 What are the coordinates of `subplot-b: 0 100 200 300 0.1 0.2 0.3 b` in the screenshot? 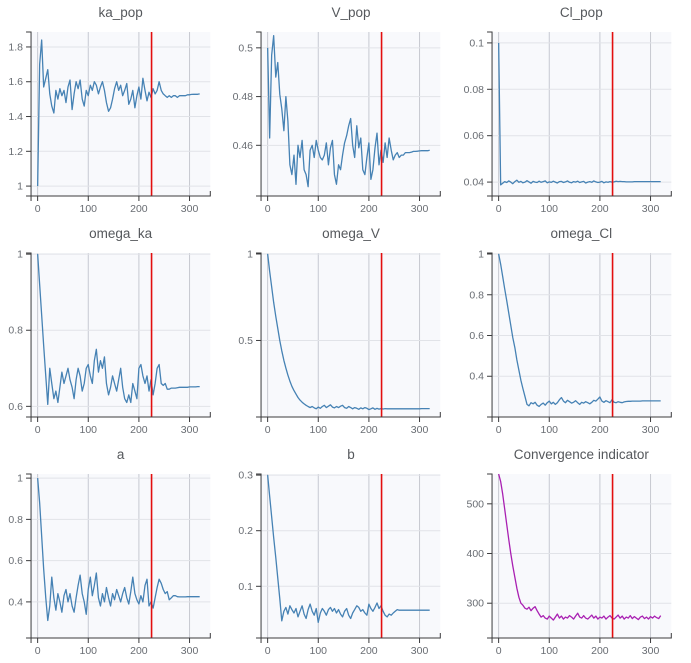 It's located at (345, 552).